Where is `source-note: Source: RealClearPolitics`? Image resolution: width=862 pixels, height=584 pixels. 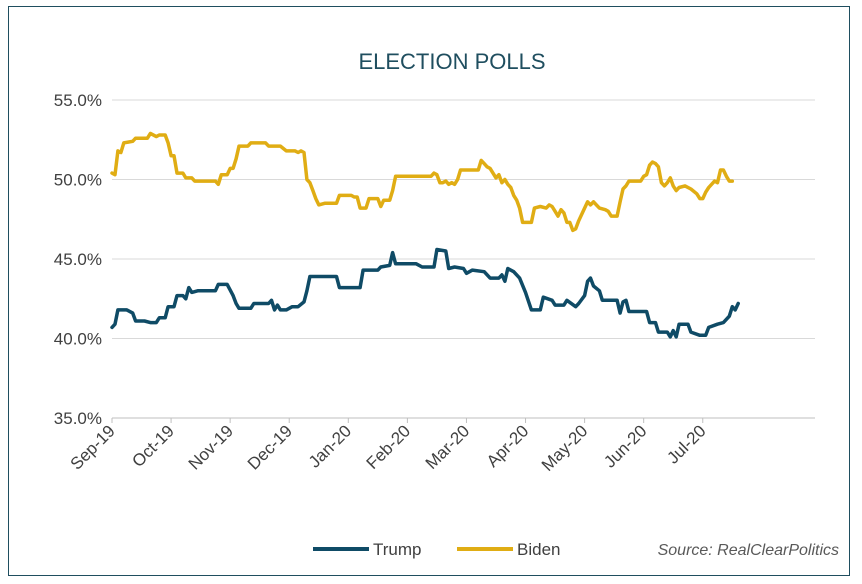
source-note: Source: RealClearPolitics is located at coordinates (748, 550).